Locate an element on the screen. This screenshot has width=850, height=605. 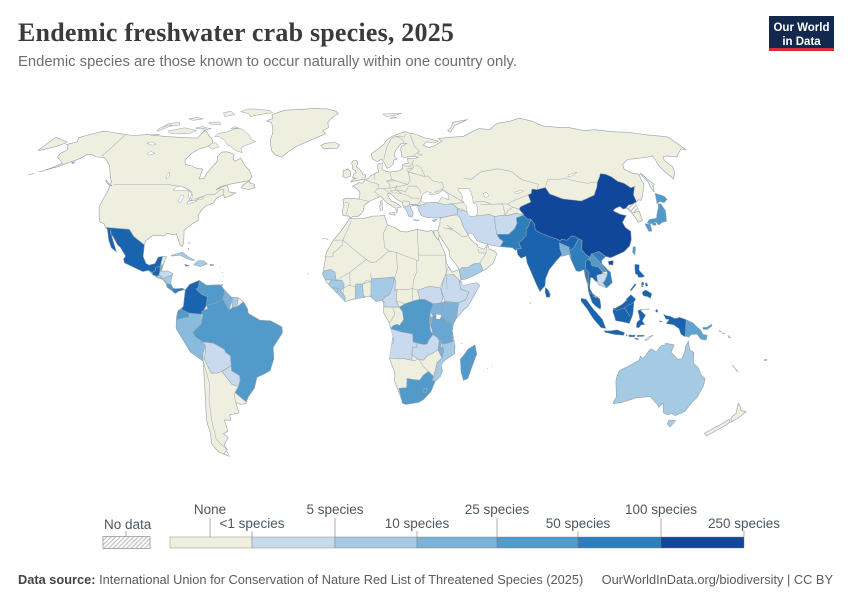
svg-text: 50 species is located at coordinates (578, 523).